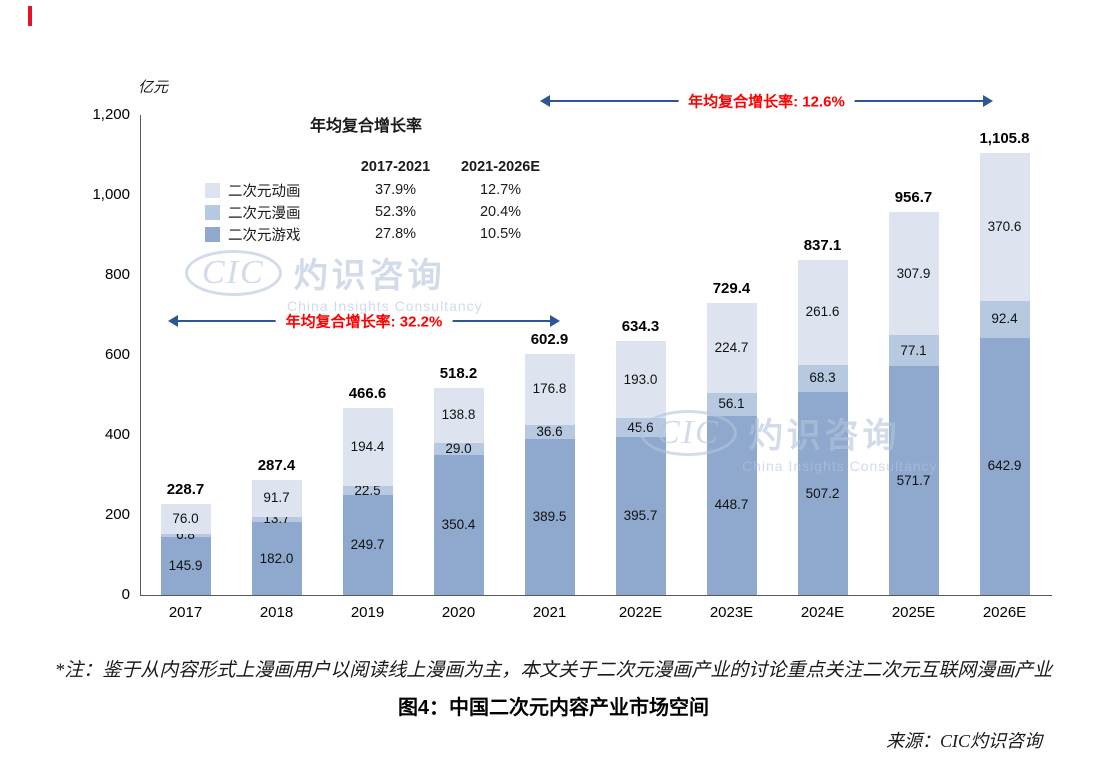 This screenshot has width=1107, height=771. What do you see at coordinates (185, 565) in the screenshot?
I see `bar-value-label: 145.9` at bounding box center [185, 565].